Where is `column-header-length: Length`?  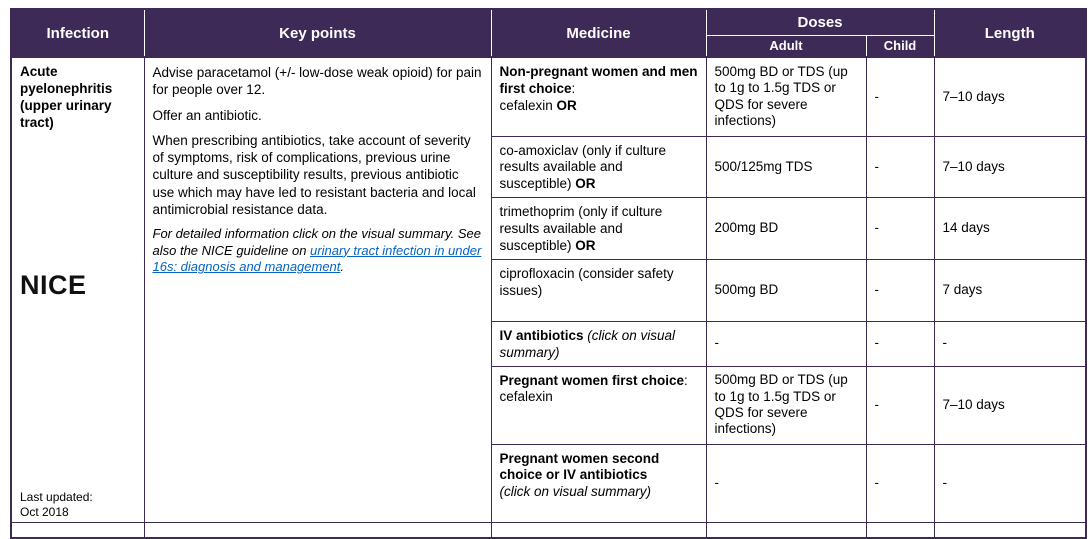
column-header-length: Length is located at coordinates (1010, 33).